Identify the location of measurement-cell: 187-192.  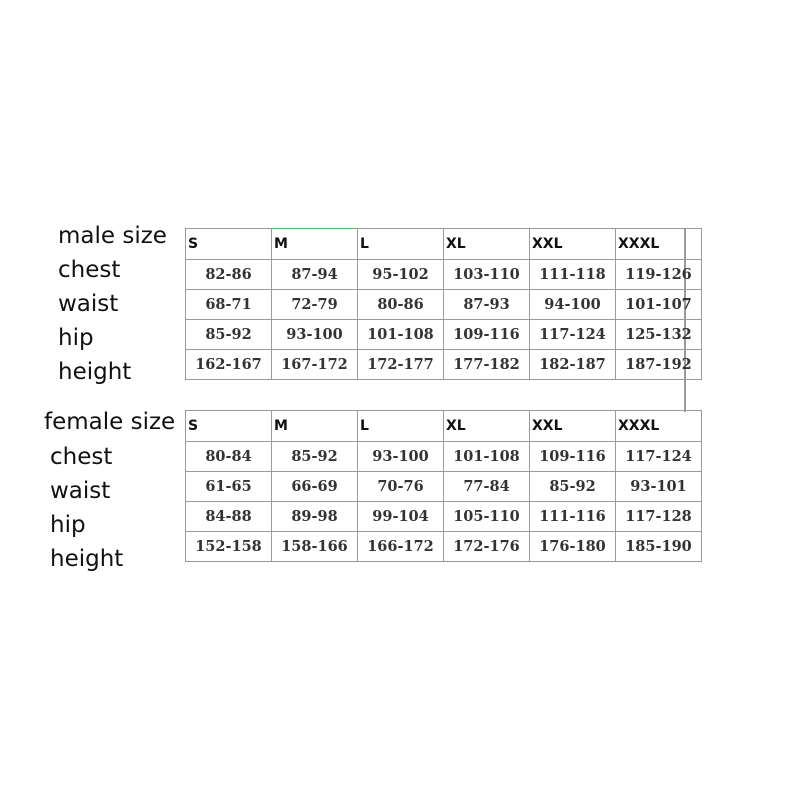
(658, 364).